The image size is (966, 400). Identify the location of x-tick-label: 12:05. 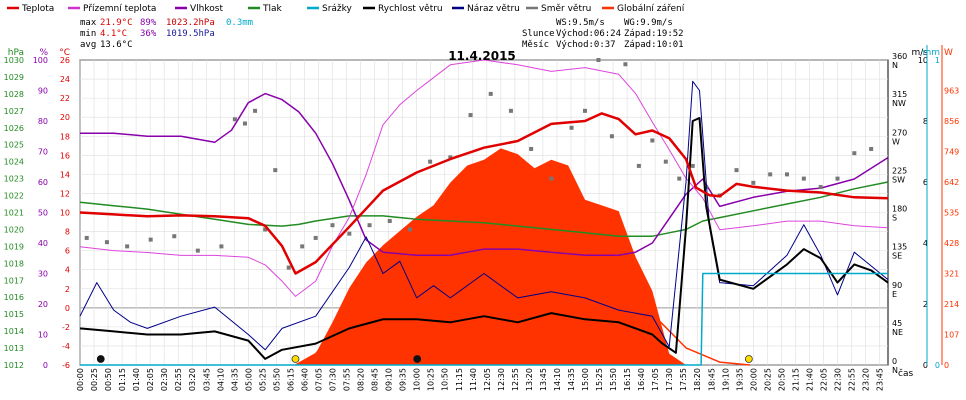
(487, 379).